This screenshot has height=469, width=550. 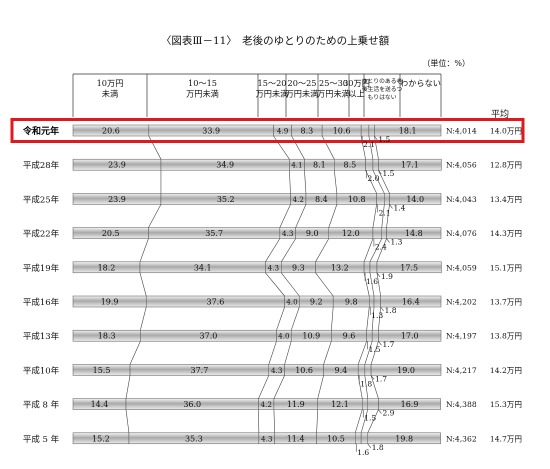 What do you see at coordinates (107, 267) in the screenshot?
I see `data-label: 18.2` at bounding box center [107, 267].